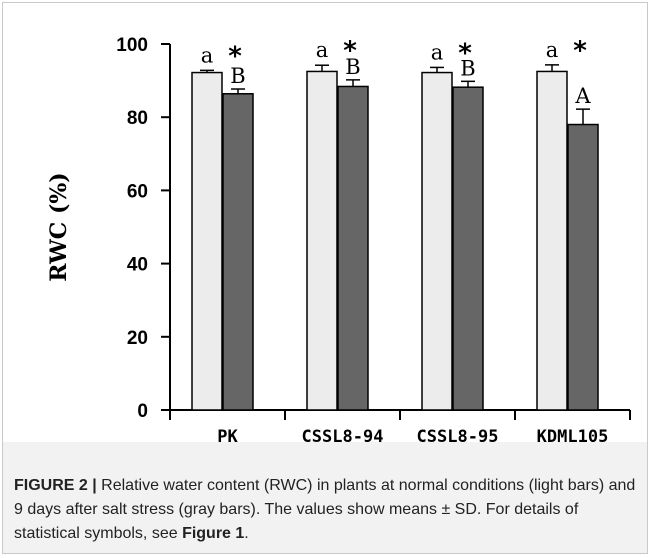 The width and height of the screenshot is (652, 558). What do you see at coordinates (437, 52) in the screenshot?
I see `letter-normal-CSSL8-95: a` at bounding box center [437, 52].